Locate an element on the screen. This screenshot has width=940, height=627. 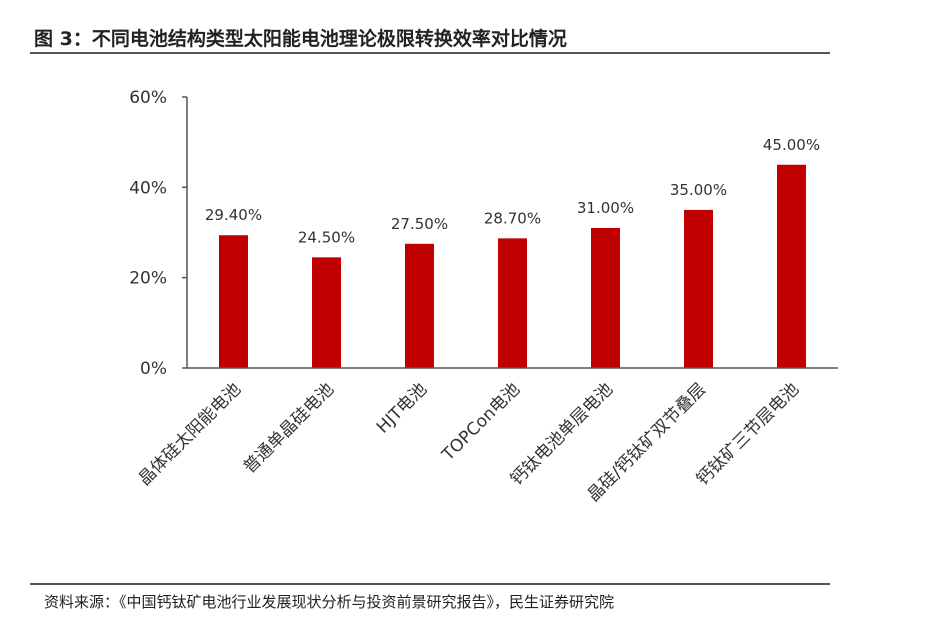
bar-data-label: 31.00% is located at coordinates (605, 208).